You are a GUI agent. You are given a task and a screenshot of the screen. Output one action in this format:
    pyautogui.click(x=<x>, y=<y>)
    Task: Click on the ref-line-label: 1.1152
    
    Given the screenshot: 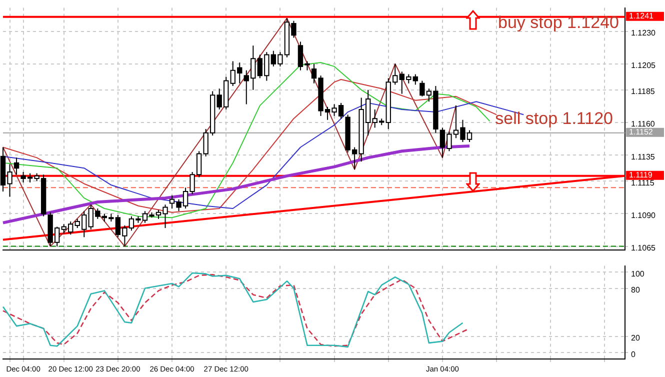 What is the action you would take?
    pyautogui.click(x=641, y=132)
    